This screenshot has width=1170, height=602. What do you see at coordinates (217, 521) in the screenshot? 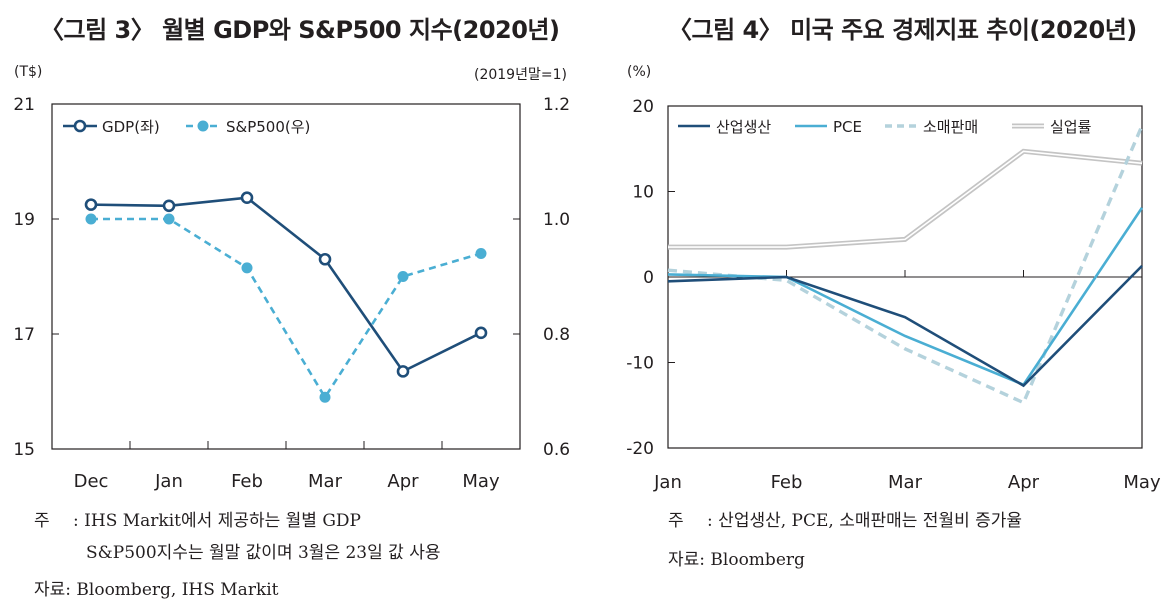
I see `left-note-line1: : IHS Markit에서 제공하는 월별 GDP` at bounding box center [217, 521].